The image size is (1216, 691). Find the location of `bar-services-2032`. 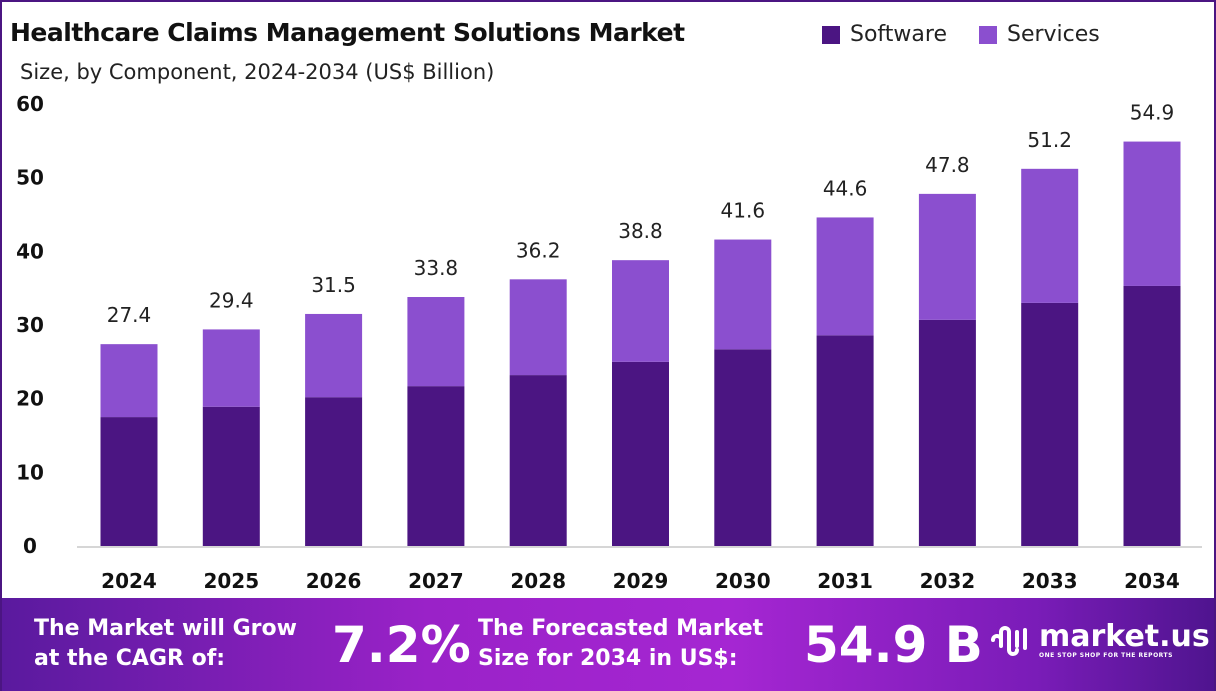

bar-services-2032 is located at coordinates (947, 256).